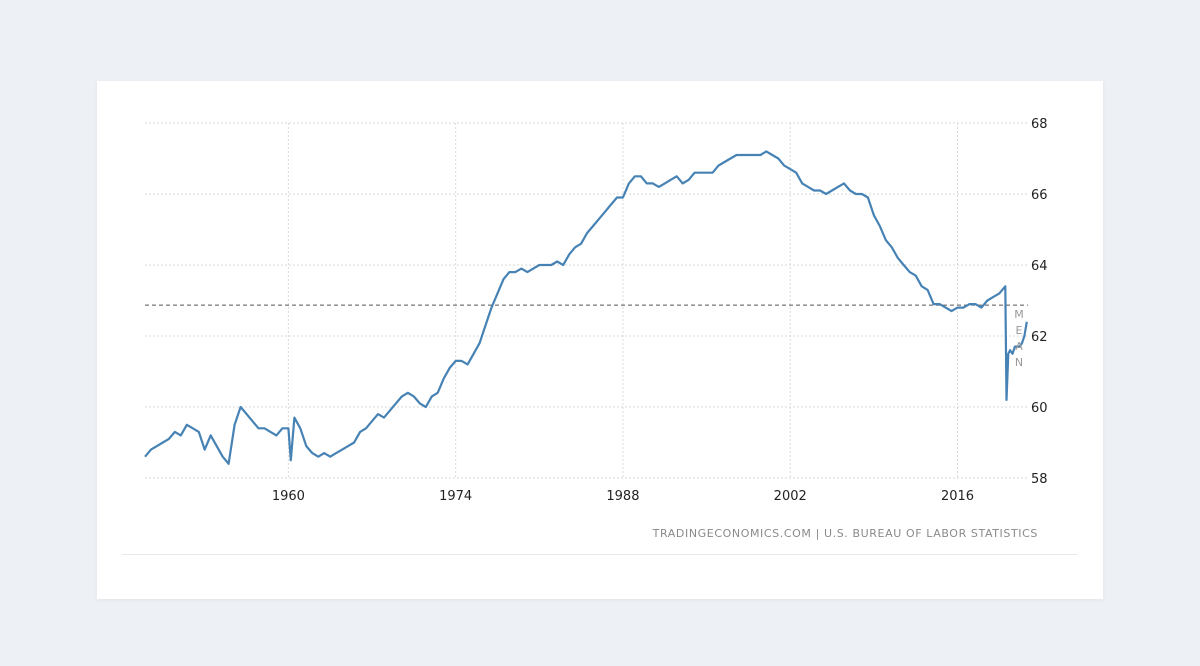  I want to click on y-tick-label: 60, so click(1039, 408).